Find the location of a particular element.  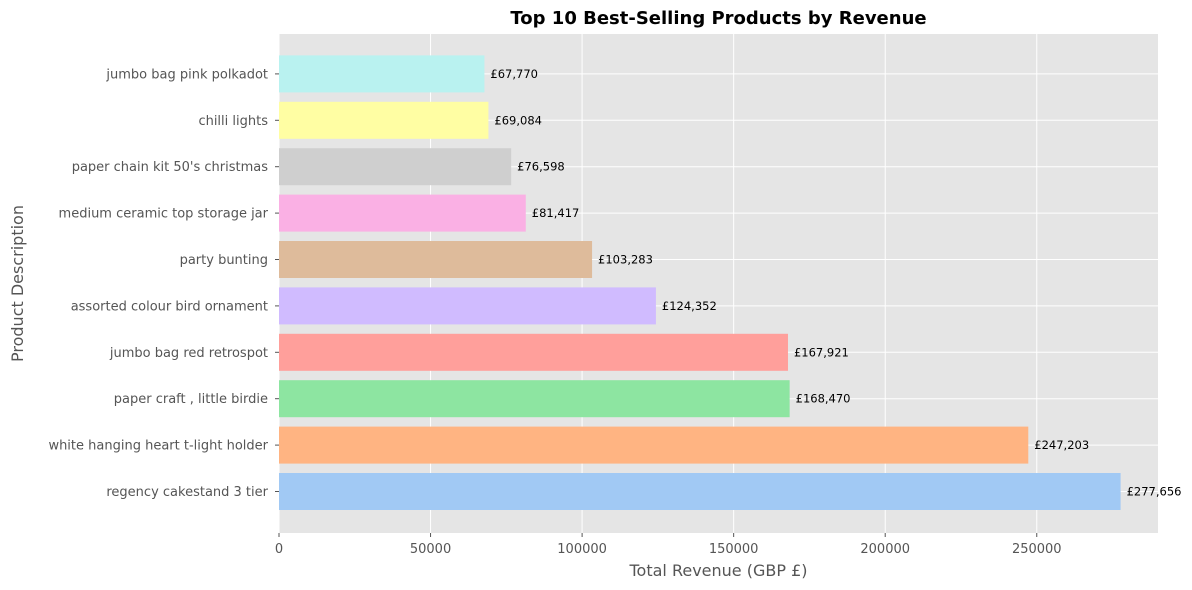

x-tick-label: 100000 is located at coordinates (582, 549).